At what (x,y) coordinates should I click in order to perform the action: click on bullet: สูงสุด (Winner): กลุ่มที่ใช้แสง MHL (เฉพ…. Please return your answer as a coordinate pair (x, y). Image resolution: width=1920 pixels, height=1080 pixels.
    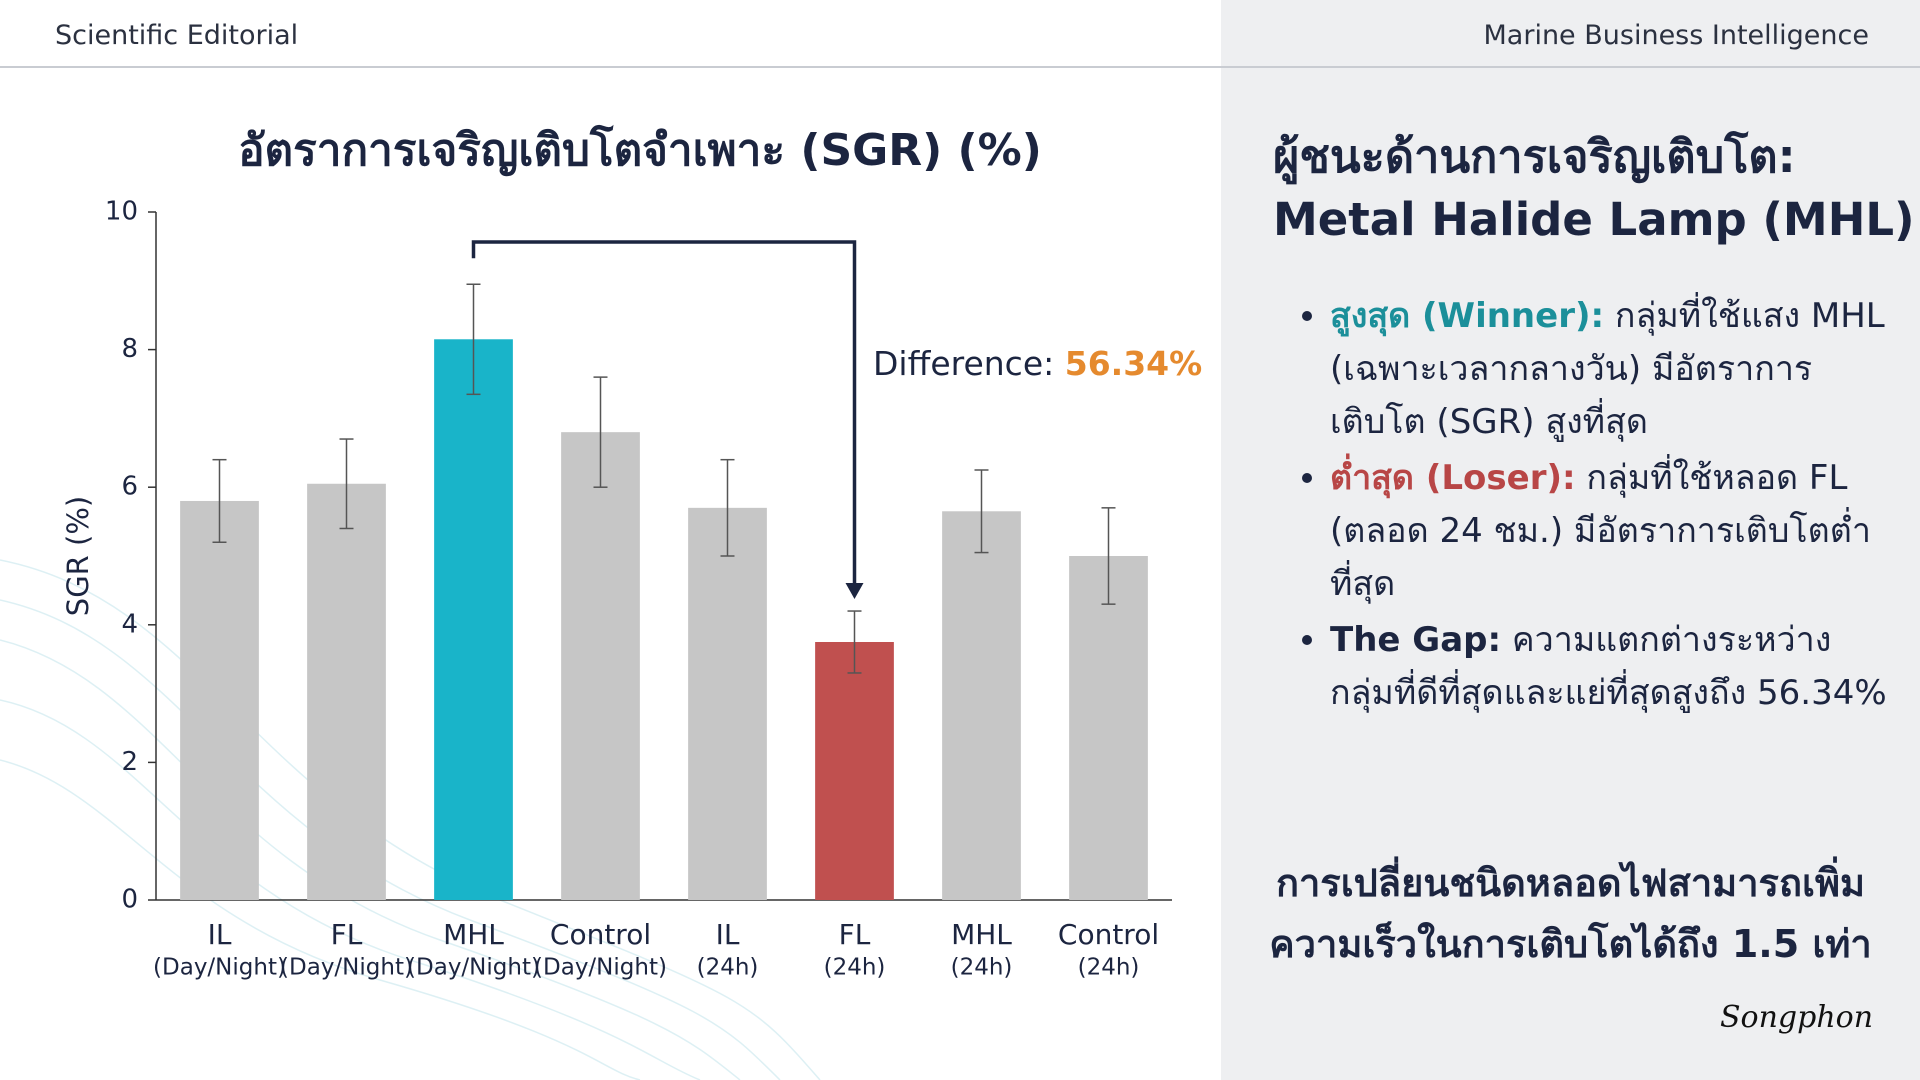
    Looking at the image, I should click on (1596, 369).